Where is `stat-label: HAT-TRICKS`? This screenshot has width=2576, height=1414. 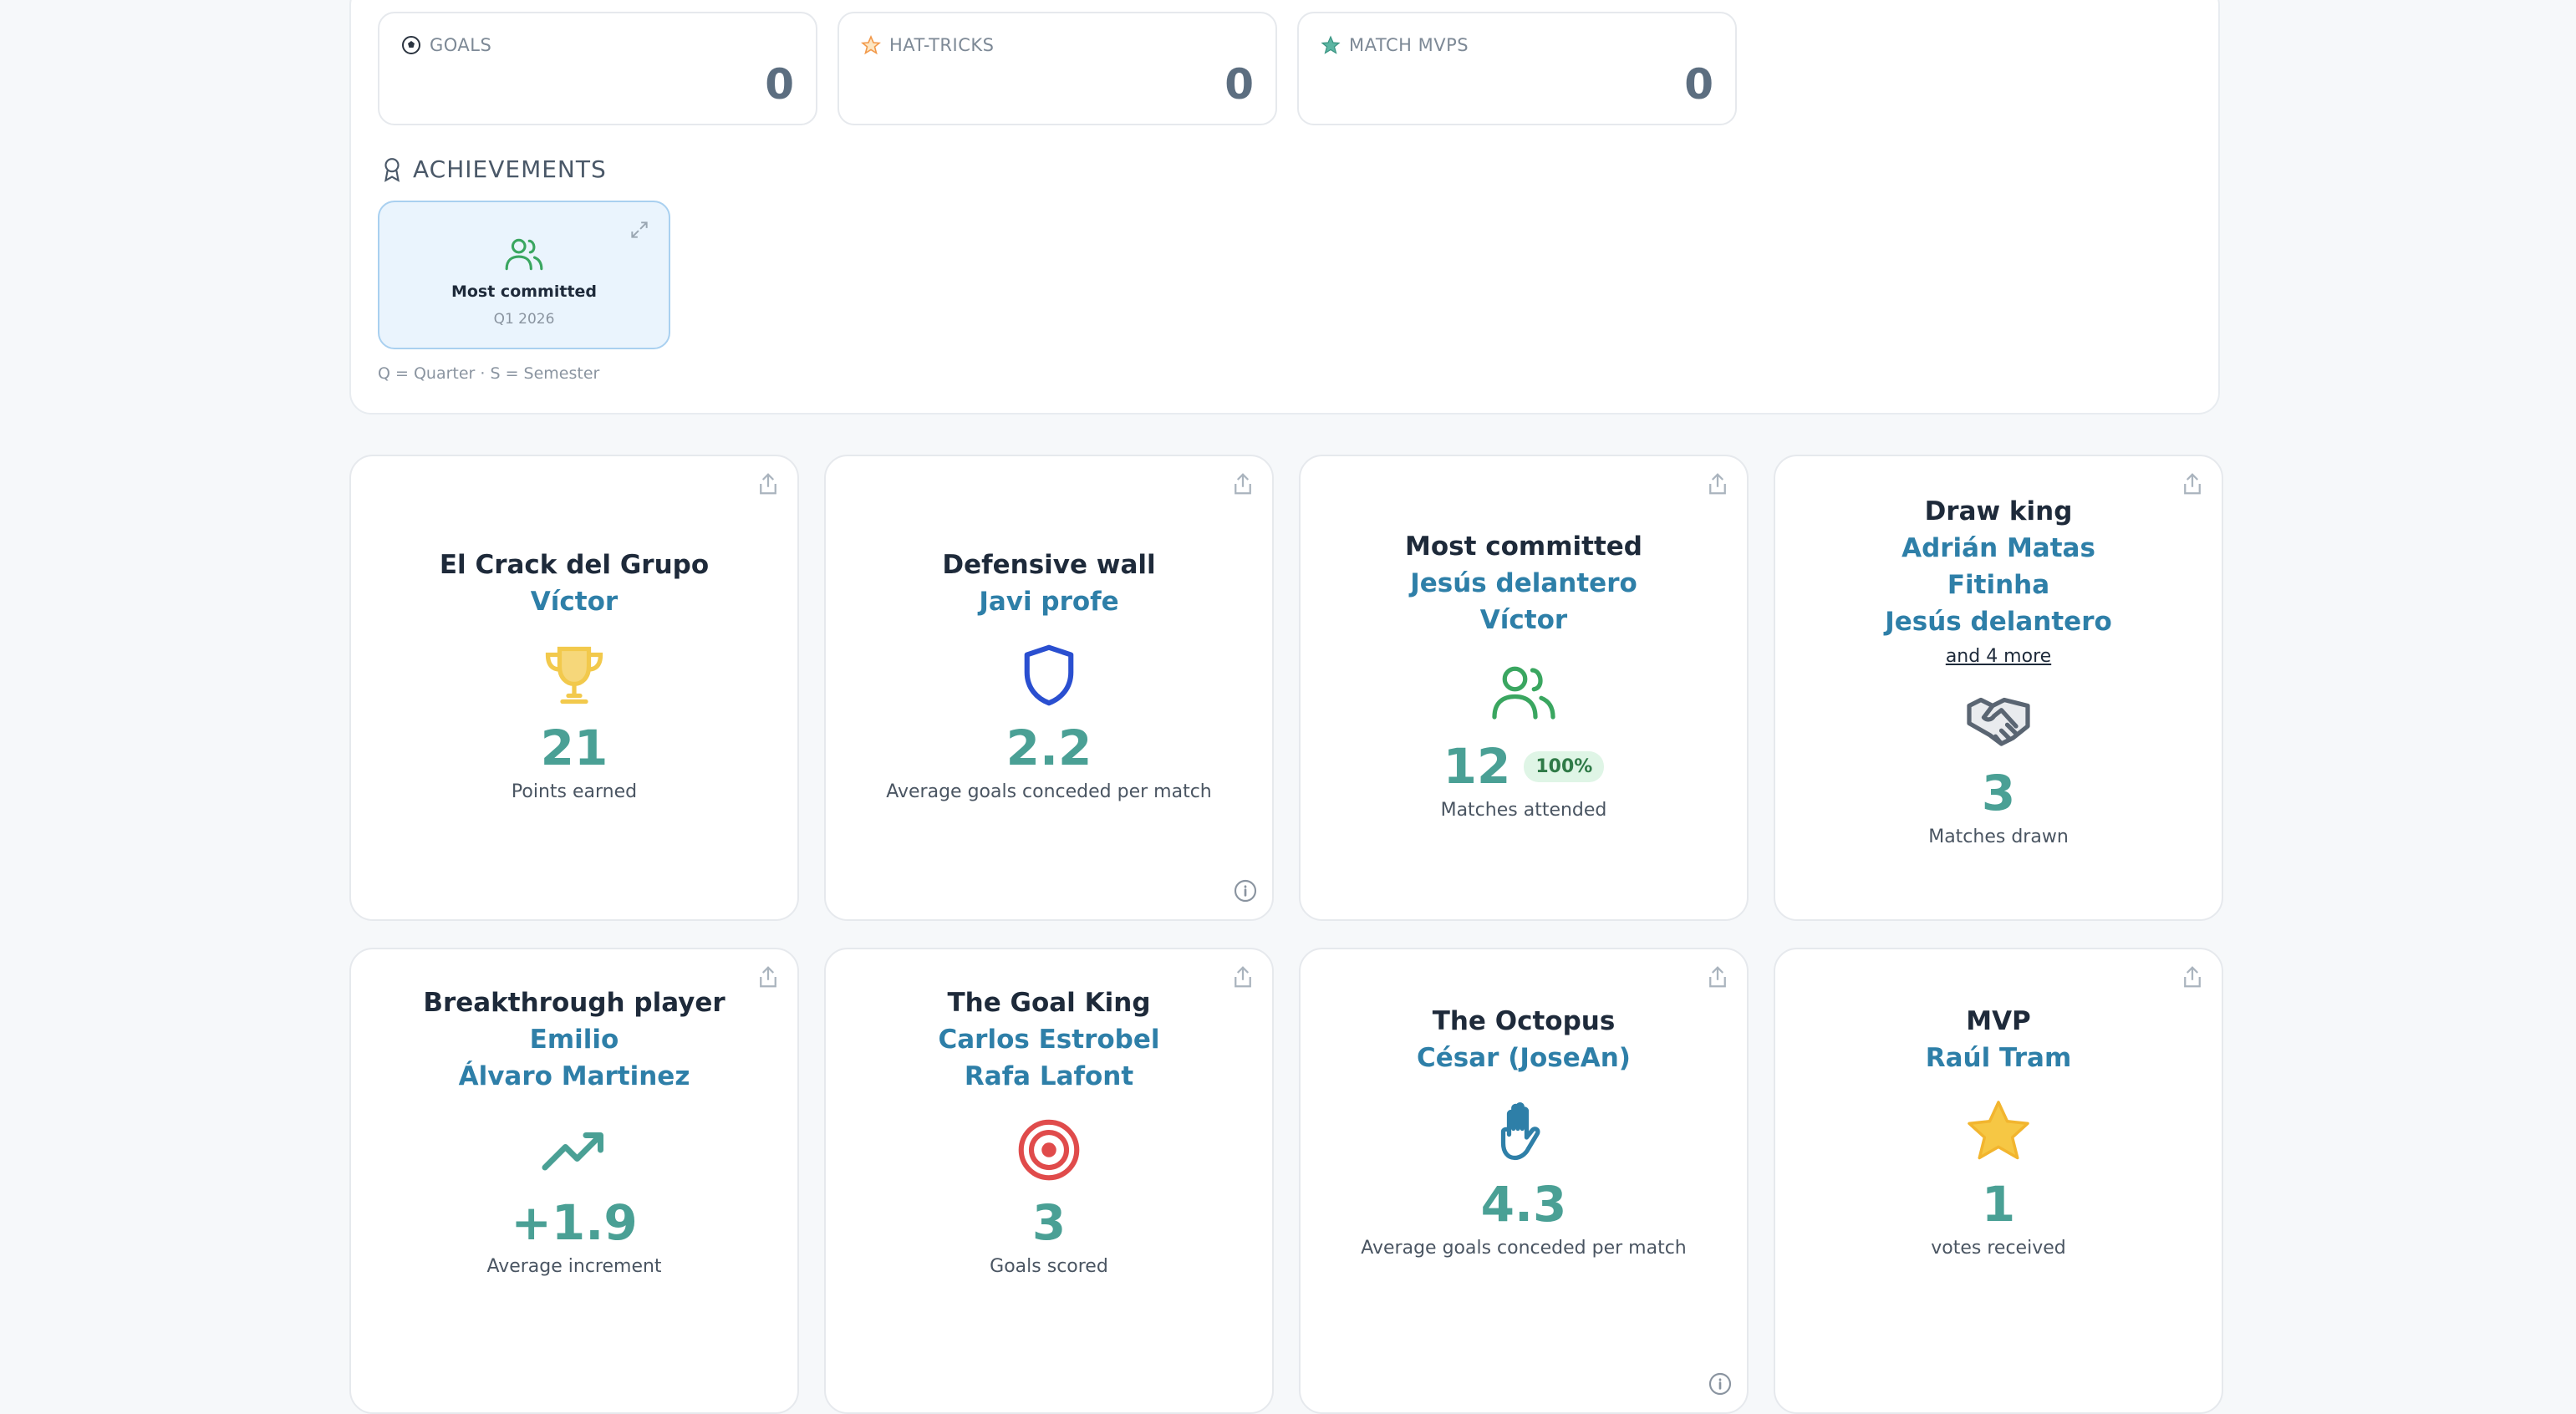 stat-label: HAT-TRICKS is located at coordinates (942, 45).